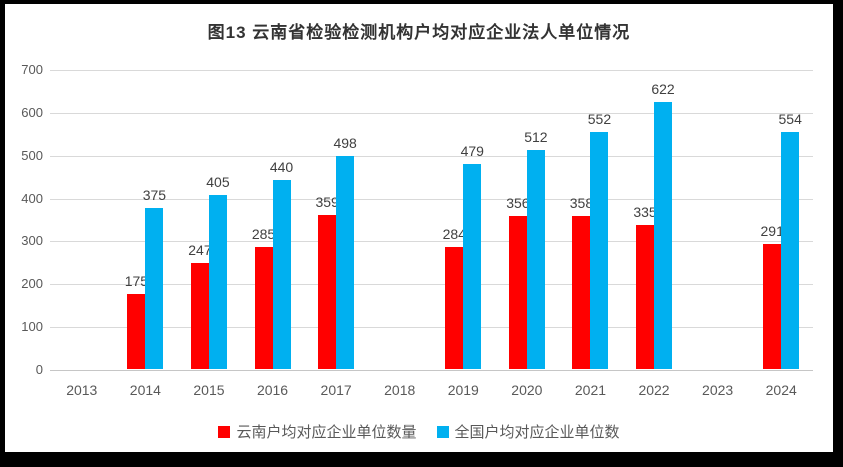  I want to click on data-label-series1-2019: 479, so click(472, 150).